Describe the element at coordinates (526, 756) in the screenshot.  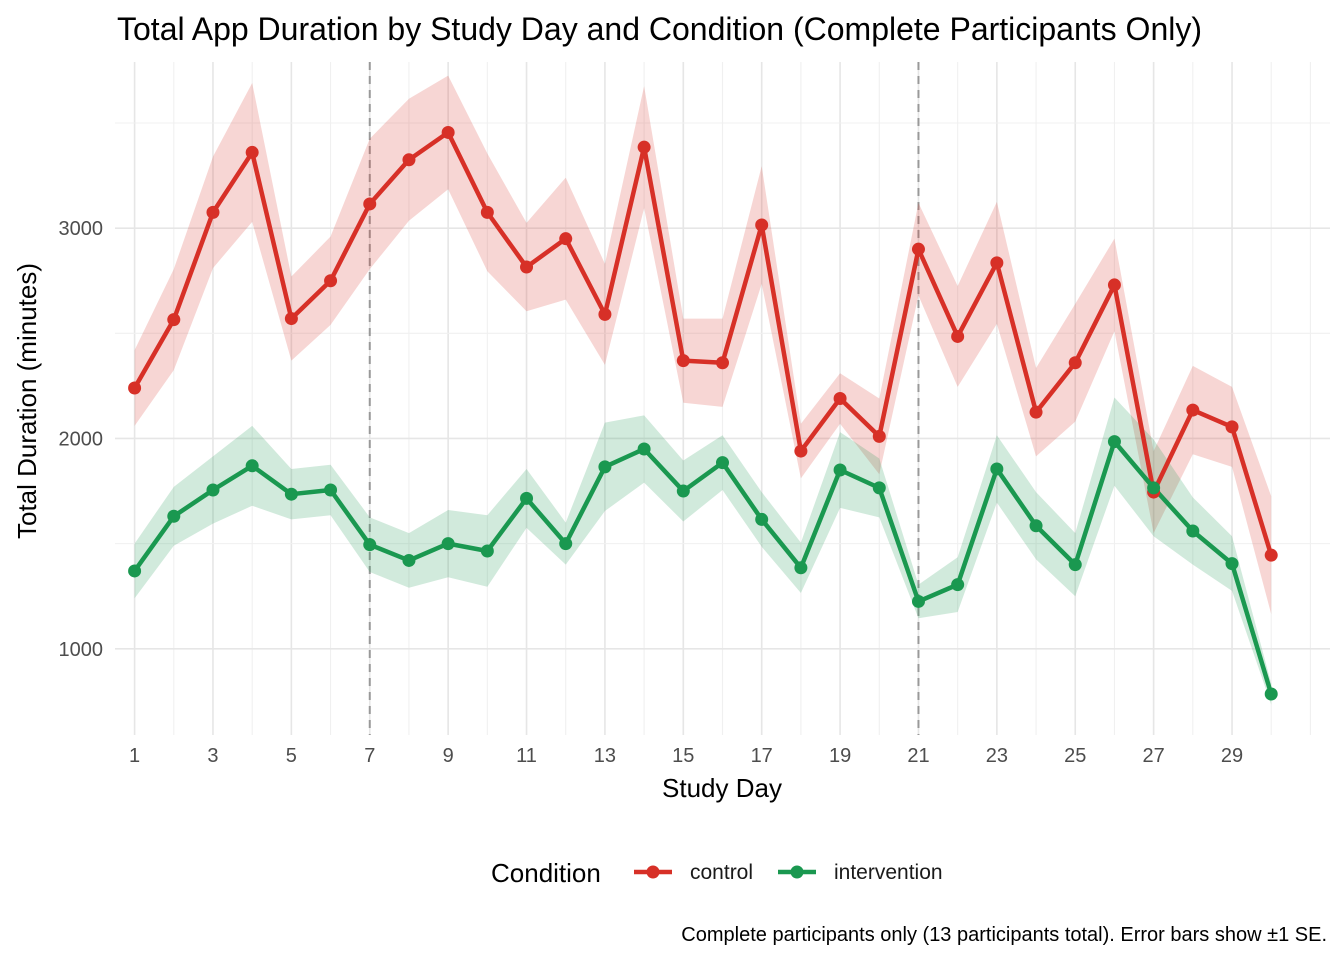
I see `x-tick-label: 11` at that location.